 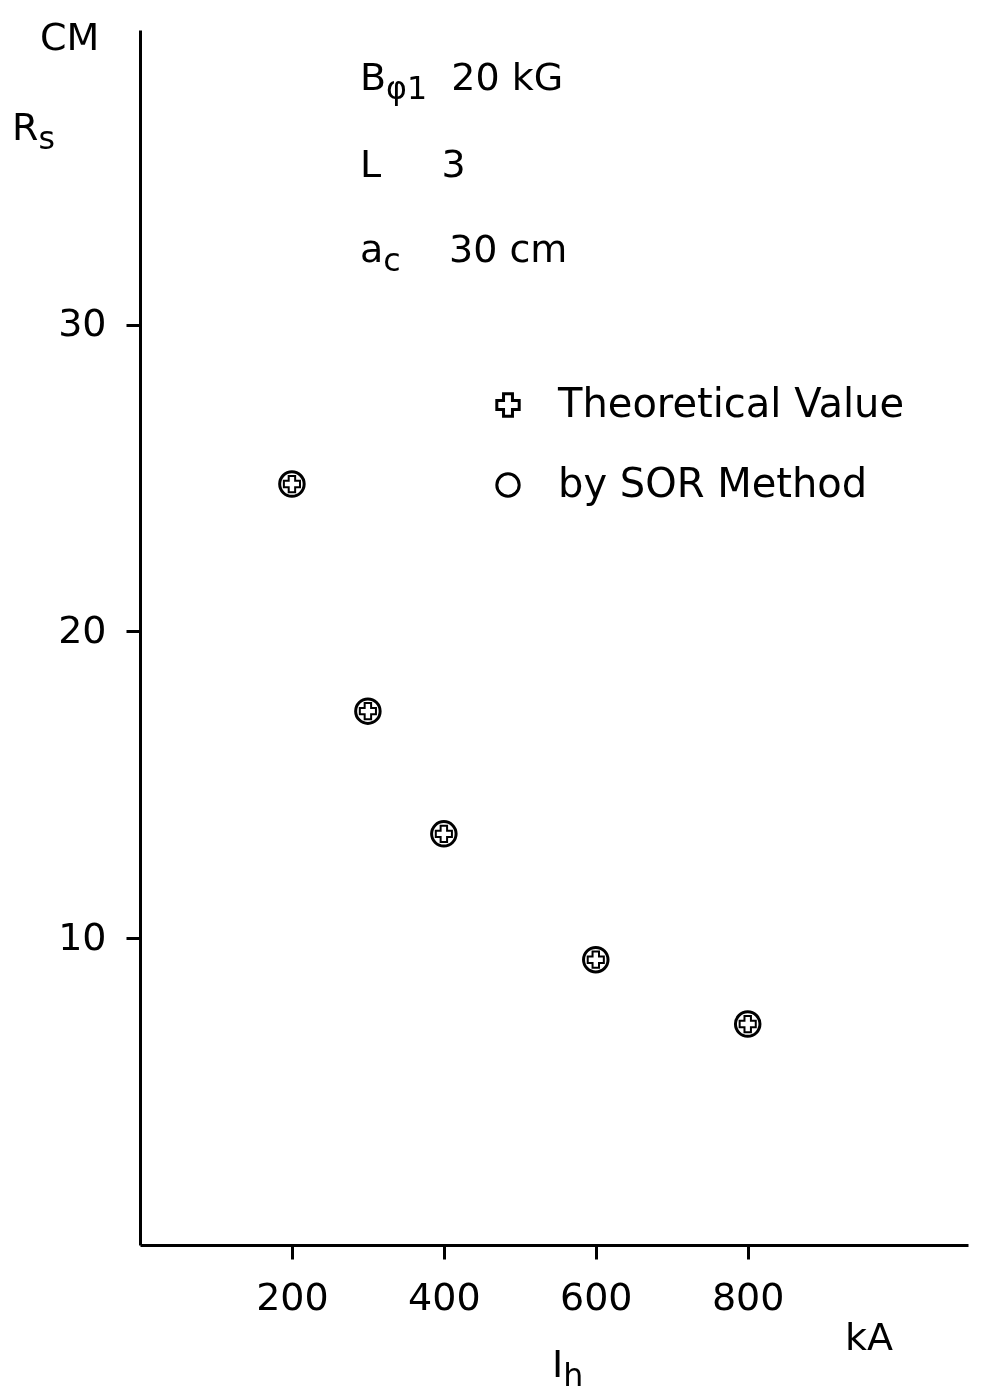 What do you see at coordinates (444, 1296) in the screenshot?
I see `x-tick-label: 400` at bounding box center [444, 1296].